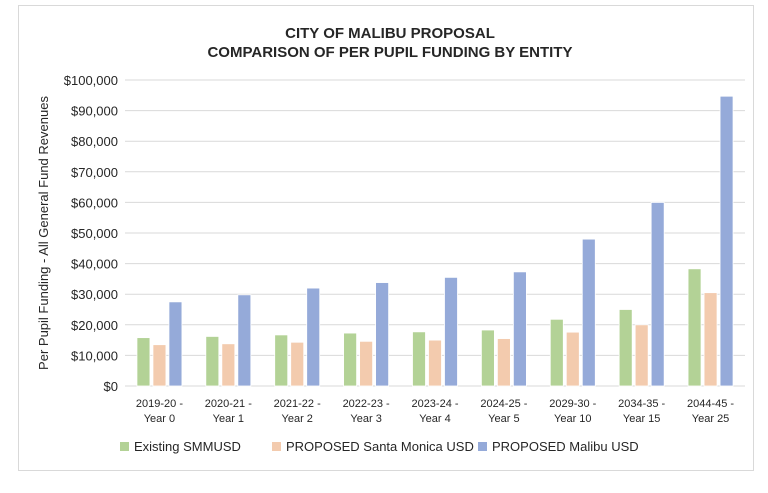 This screenshot has height=493, width=768. Describe the element at coordinates (297, 419) in the screenshot. I see `x-tick-label: Year 2` at that location.